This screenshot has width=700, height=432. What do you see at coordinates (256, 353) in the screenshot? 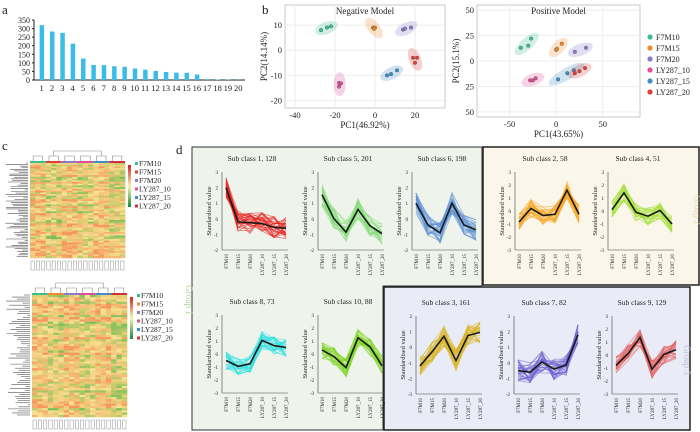
I see `mean-profile-line` at bounding box center [256, 353].